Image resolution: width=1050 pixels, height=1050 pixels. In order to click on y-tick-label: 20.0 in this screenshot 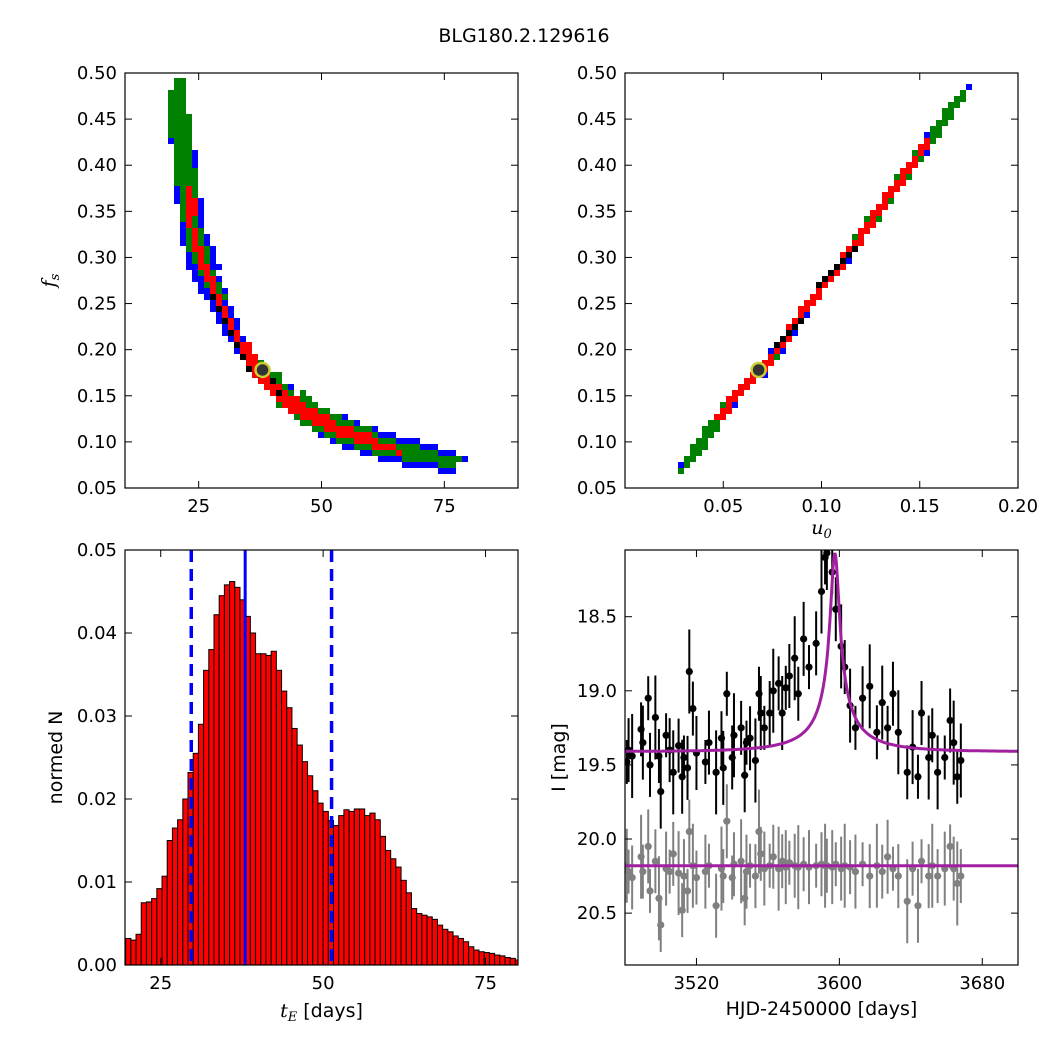, I will do `click(597, 839)`.